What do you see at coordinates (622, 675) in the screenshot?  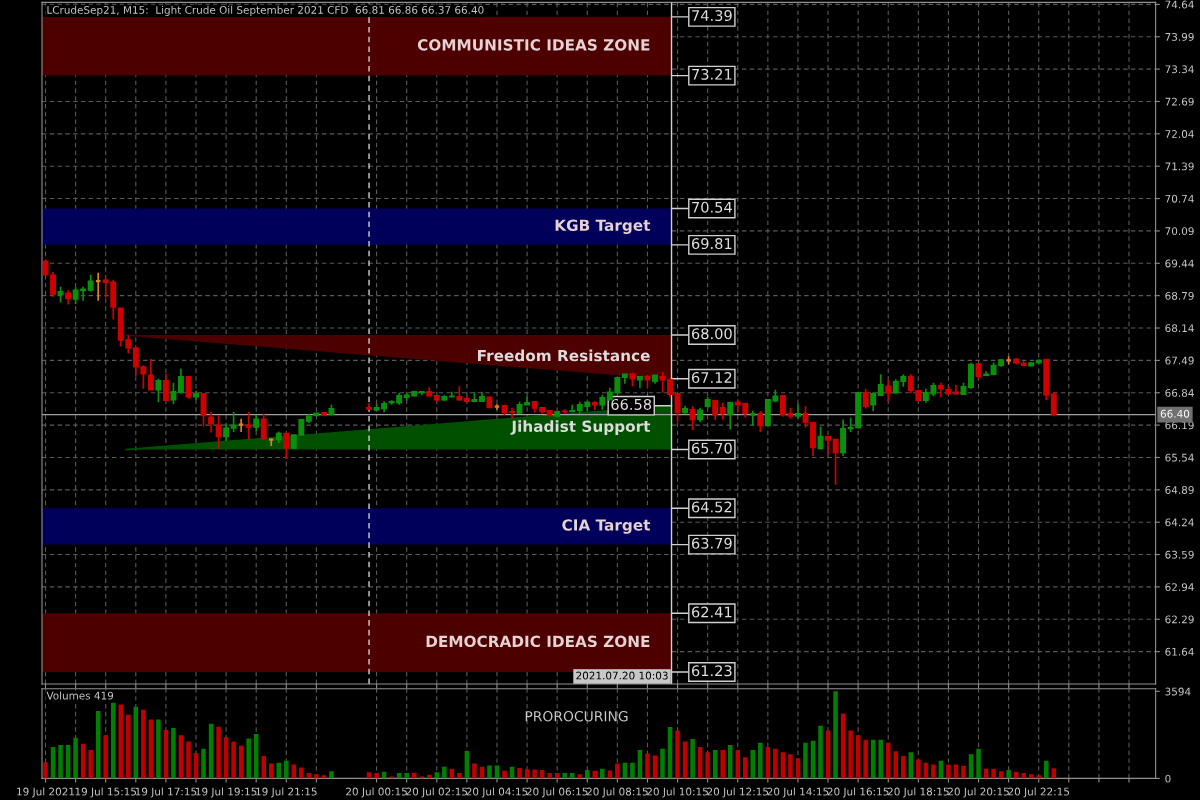 I see `ref-line-label: 2021.07.20 10:03` at bounding box center [622, 675].